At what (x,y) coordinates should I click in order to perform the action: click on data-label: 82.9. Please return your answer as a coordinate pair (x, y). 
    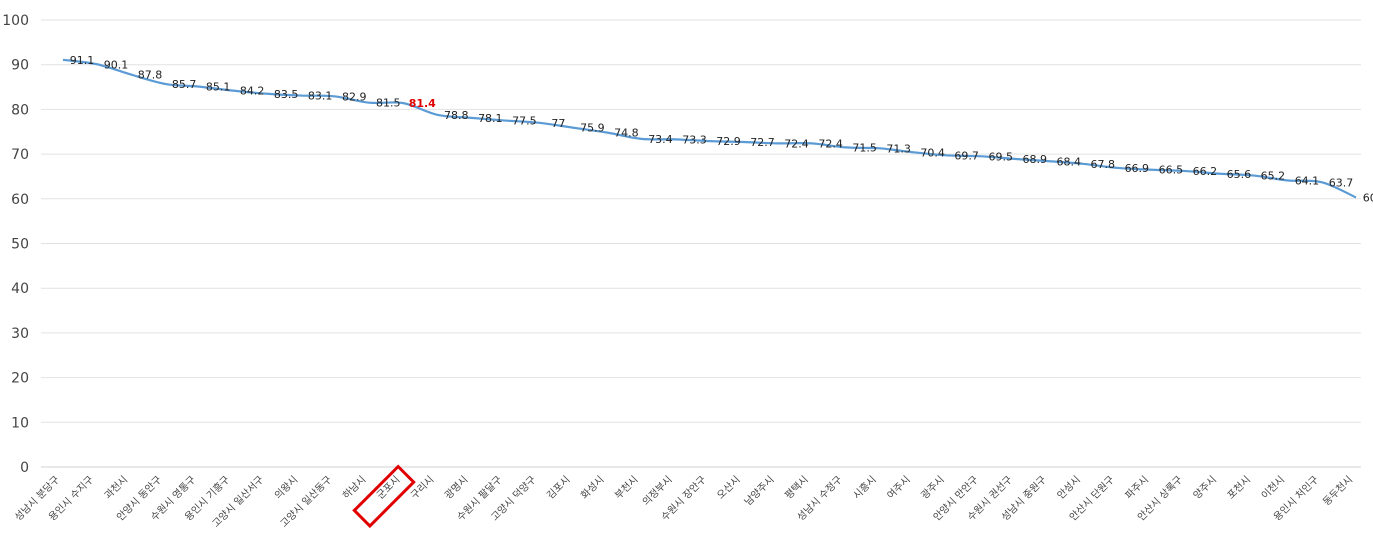
    Looking at the image, I should click on (354, 96).